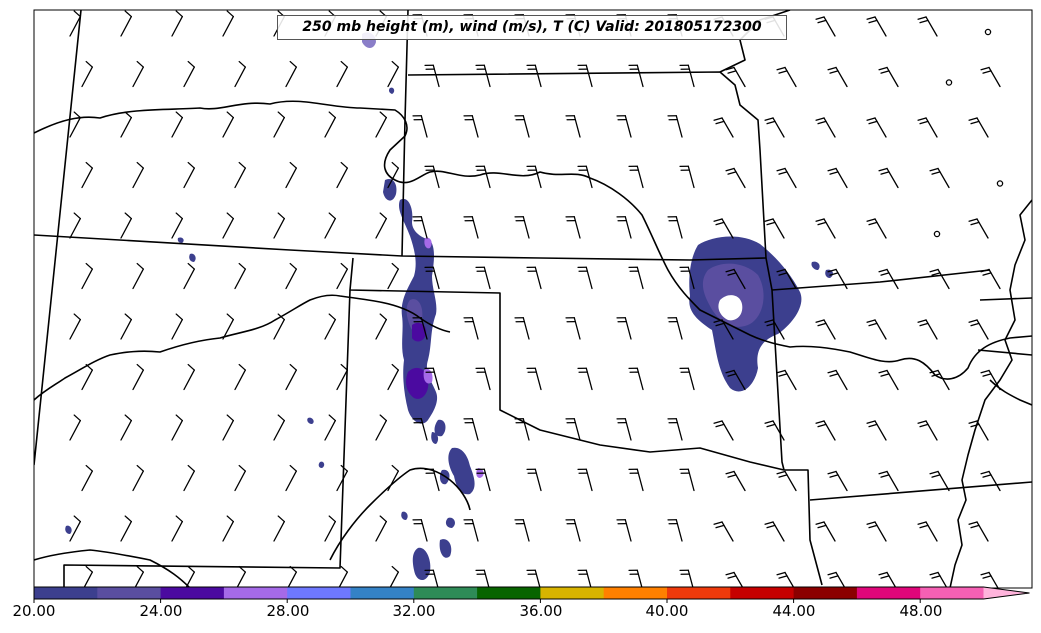 The width and height of the screenshot is (1041, 633). Describe the element at coordinates (921, 611) in the screenshot. I see `colorbar-tick-label: 48.00` at that location.